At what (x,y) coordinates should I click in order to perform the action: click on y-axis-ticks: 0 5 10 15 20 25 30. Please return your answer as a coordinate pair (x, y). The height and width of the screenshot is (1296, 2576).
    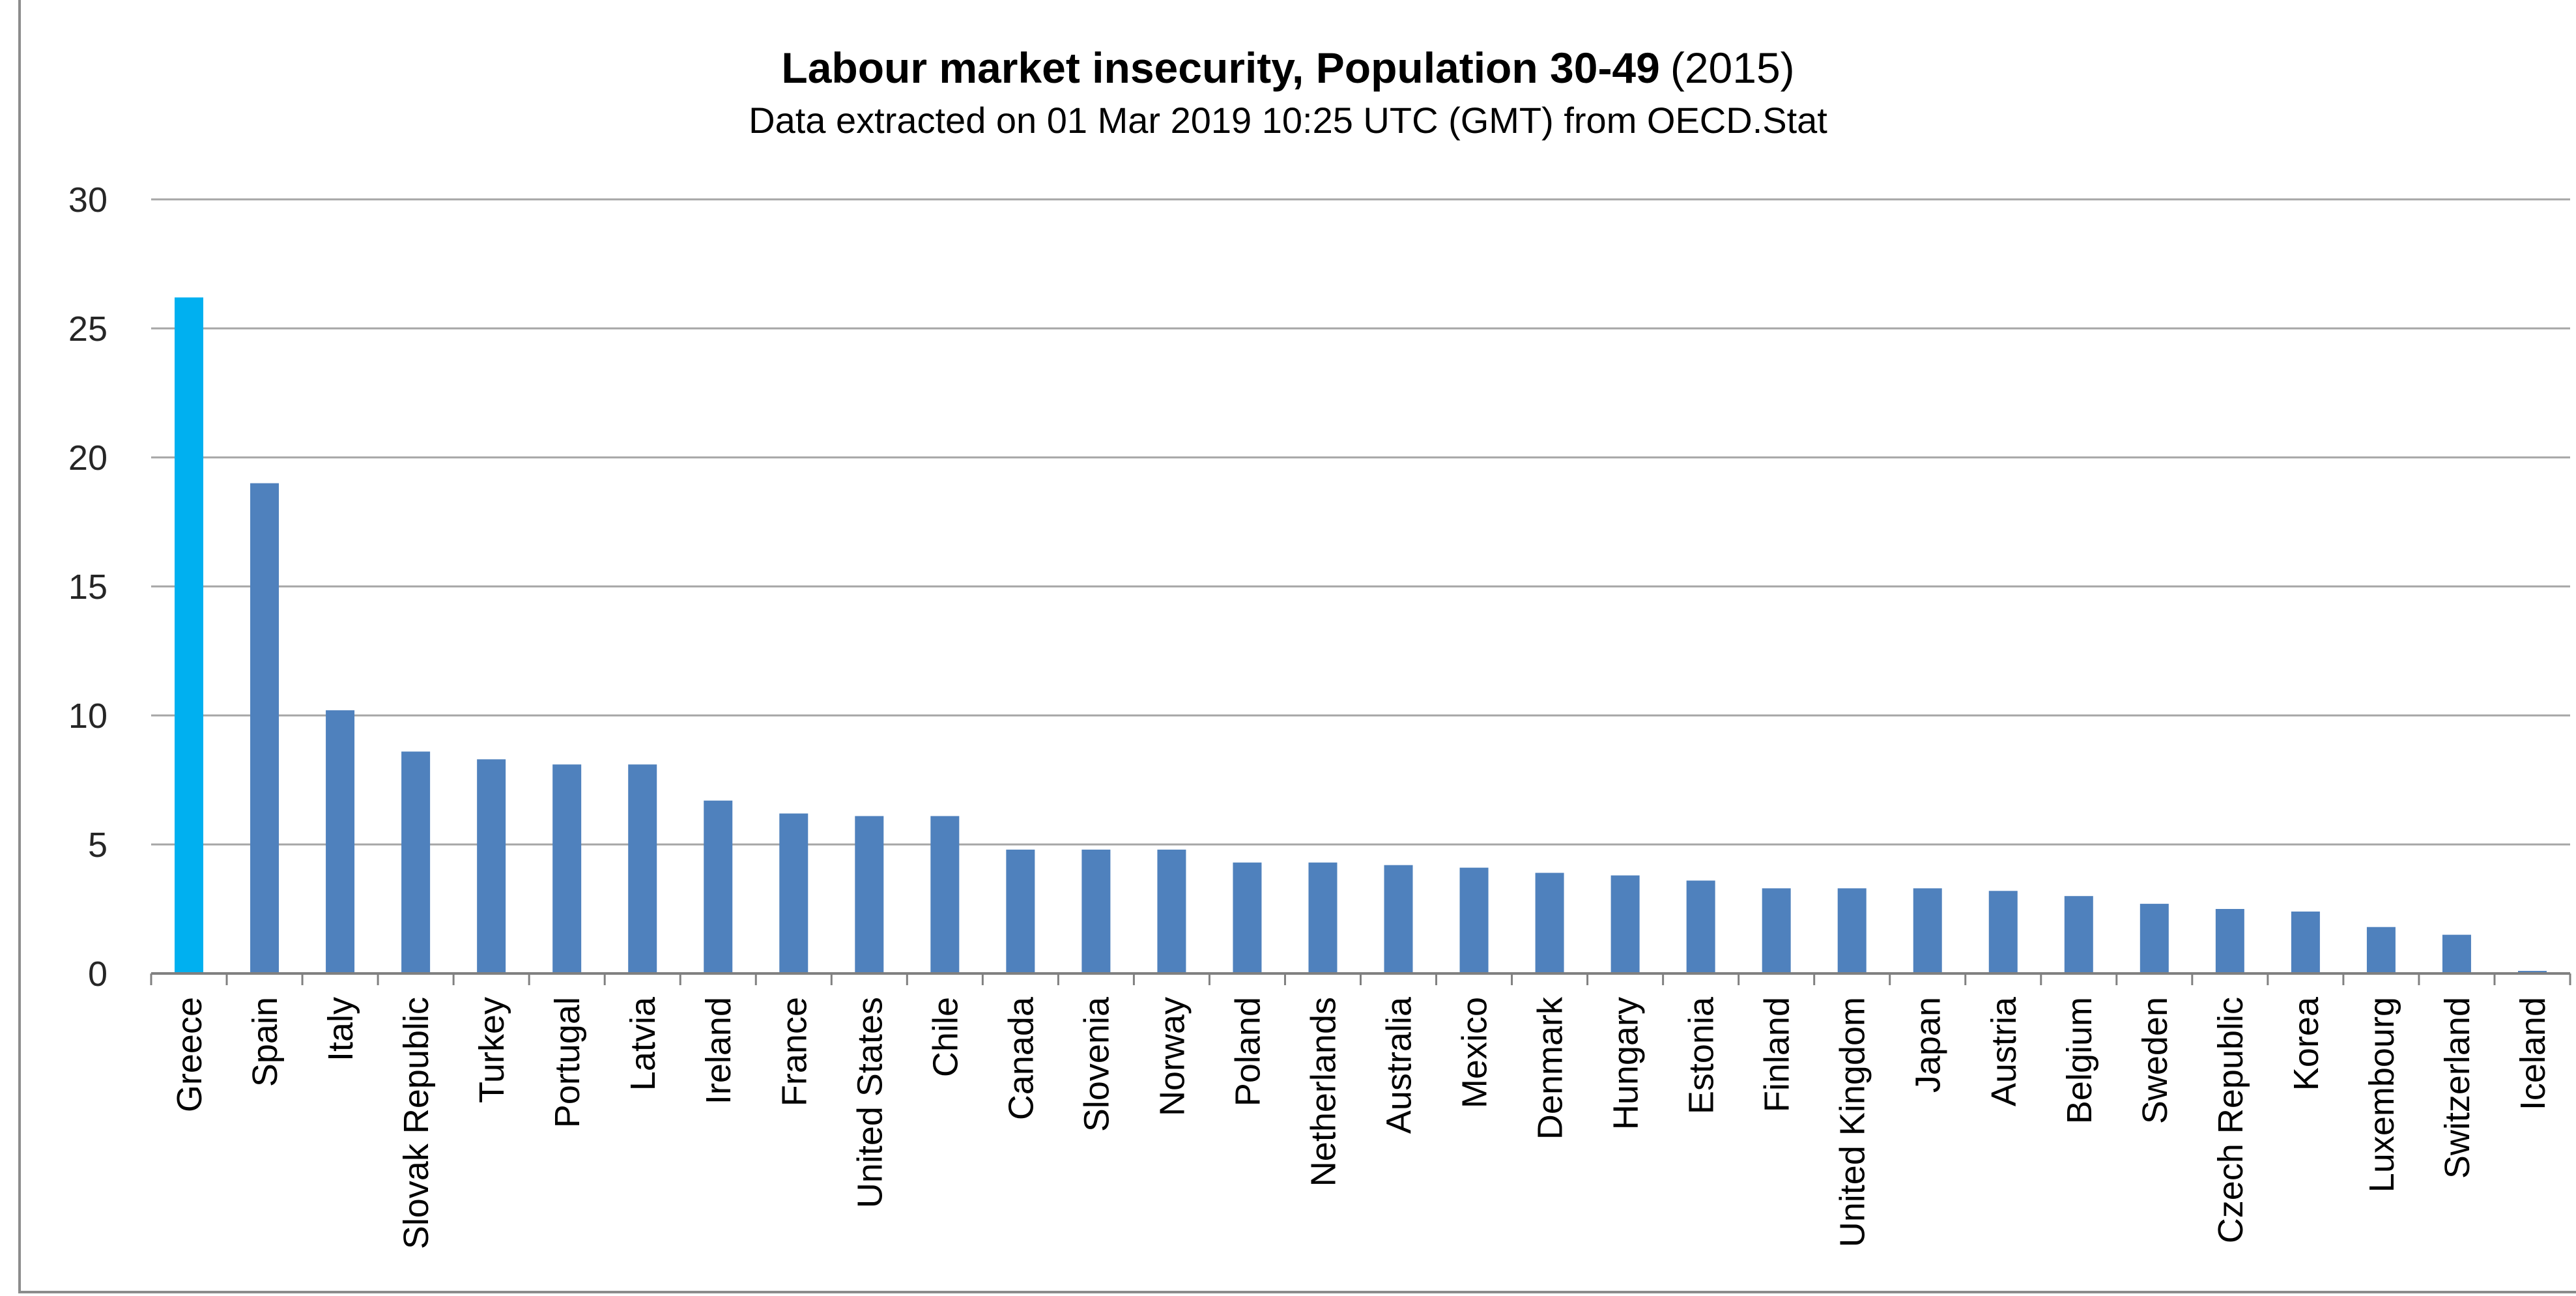
    Looking at the image, I should click on (87, 587).